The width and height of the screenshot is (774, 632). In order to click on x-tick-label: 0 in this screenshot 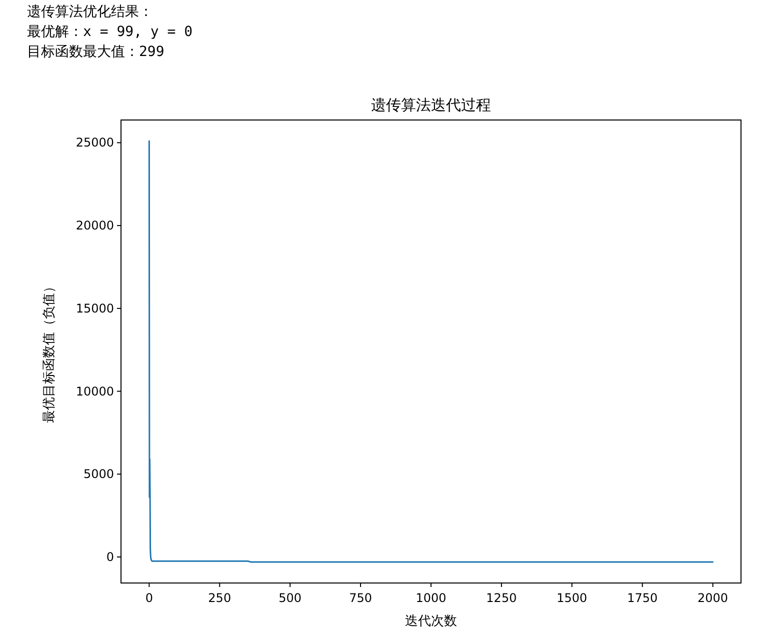, I will do `click(149, 598)`.